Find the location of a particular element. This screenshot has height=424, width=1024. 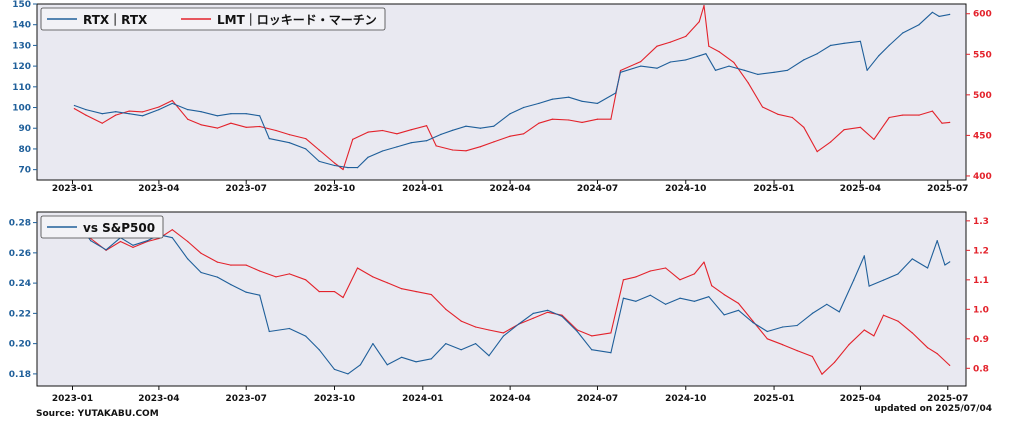

y-left-tick-label: 0.22 is located at coordinates (20, 314).